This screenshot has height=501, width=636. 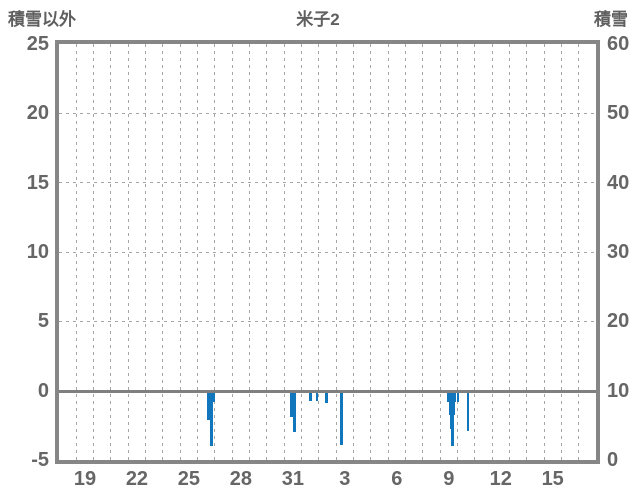 I want to click on chart-title: 米子2, so click(x=318, y=19).